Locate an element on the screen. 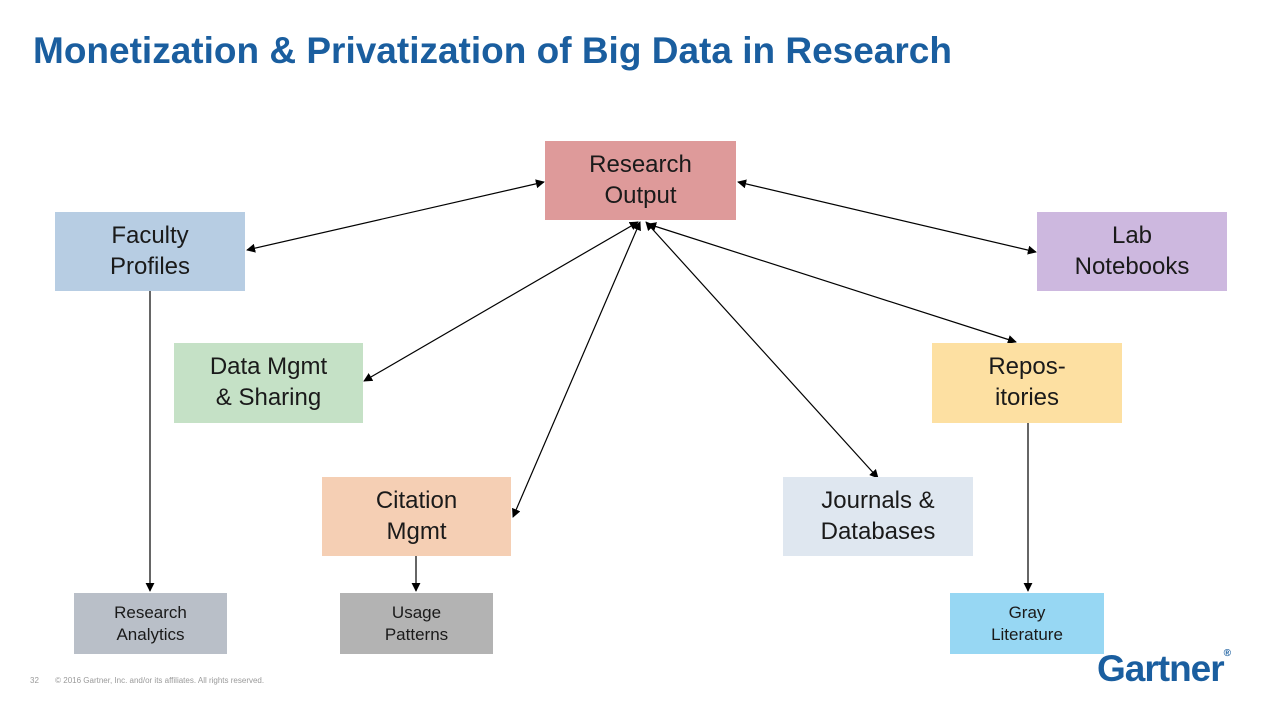  node-repositories: Repos-itories is located at coordinates (1027, 383).